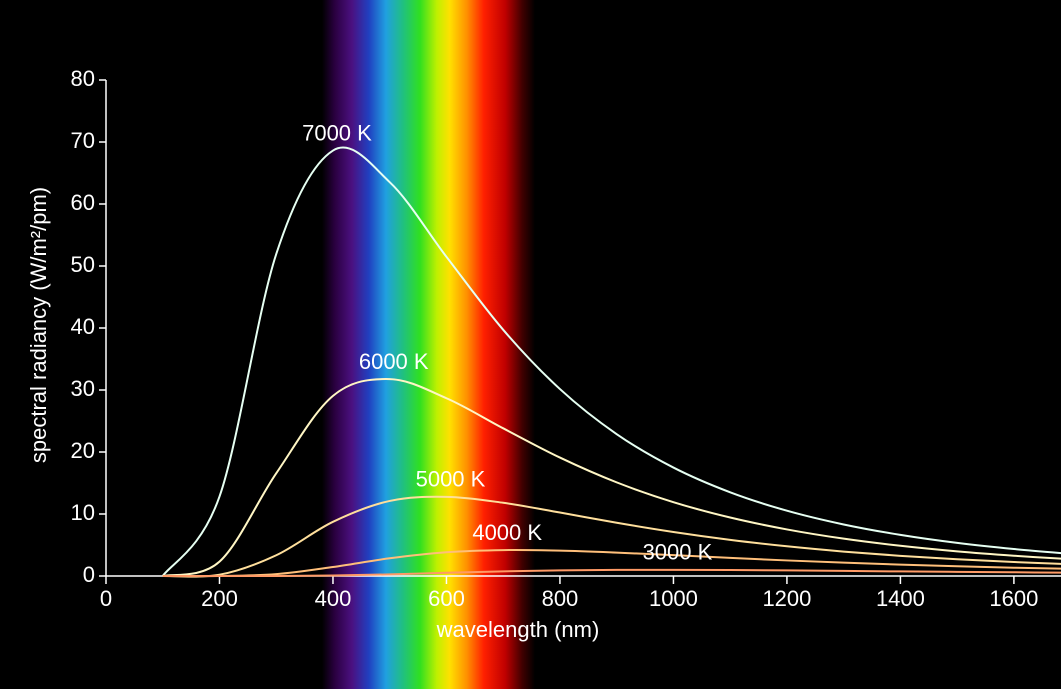  What do you see at coordinates (451, 479) in the screenshot?
I see `curve-label: 5000 K` at bounding box center [451, 479].